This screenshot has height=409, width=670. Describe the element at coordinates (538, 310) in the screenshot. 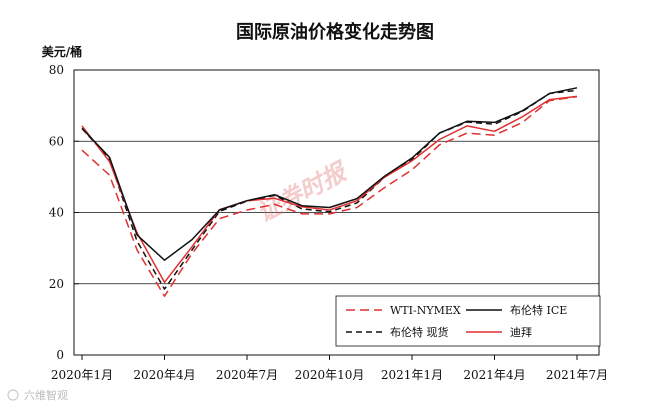

I see `legend-label-brent-ice: 布伦特 ICE` at that location.